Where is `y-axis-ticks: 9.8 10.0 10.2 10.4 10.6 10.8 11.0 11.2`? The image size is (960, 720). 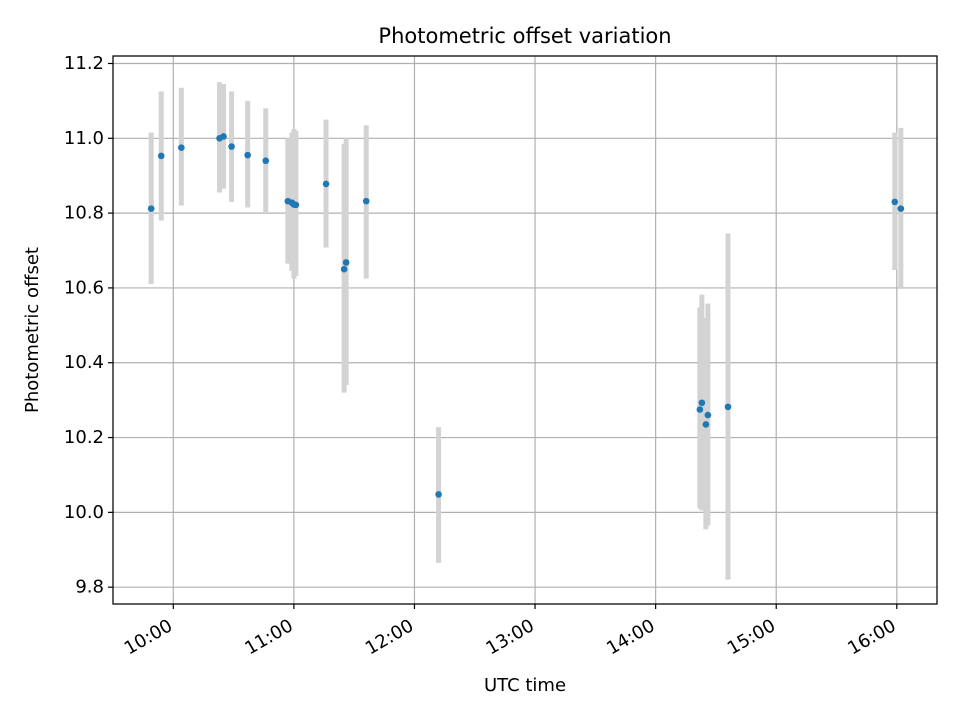
y-axis-ticks: 9.8 10.0 10.2 10.4 10.6 10.8 11.0 11.2 is located at coordinates (88, 325).